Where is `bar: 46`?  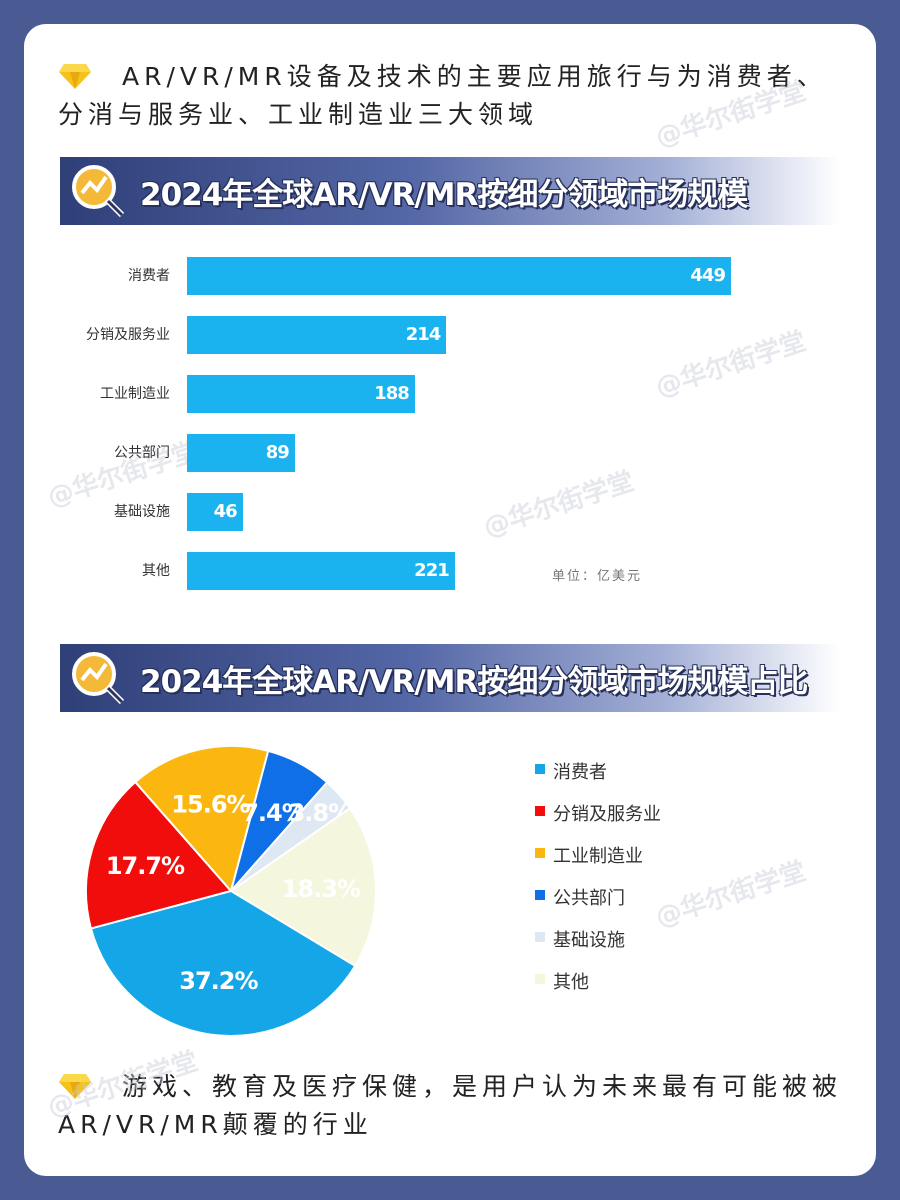
bar: 46 is located at coordinates (215, 512).